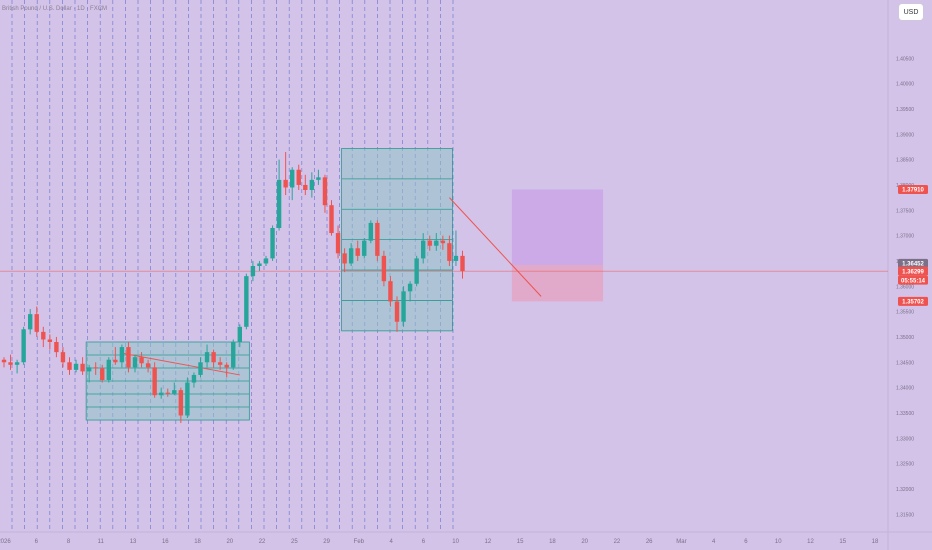 The image size is (932, 550). I want to click on price-badge-label: 1.36452, so click(913, 265).